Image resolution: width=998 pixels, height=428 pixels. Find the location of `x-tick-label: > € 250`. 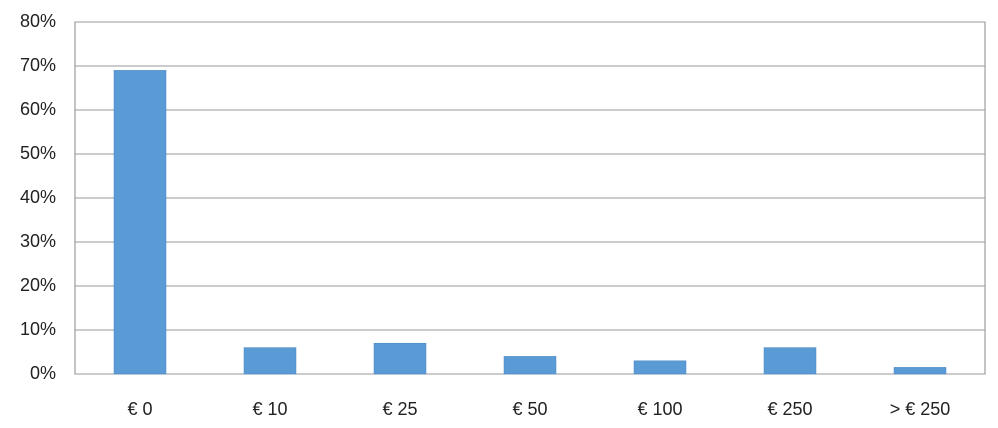

x-tick-label: > € 250 is located at coordinates (920, 409).